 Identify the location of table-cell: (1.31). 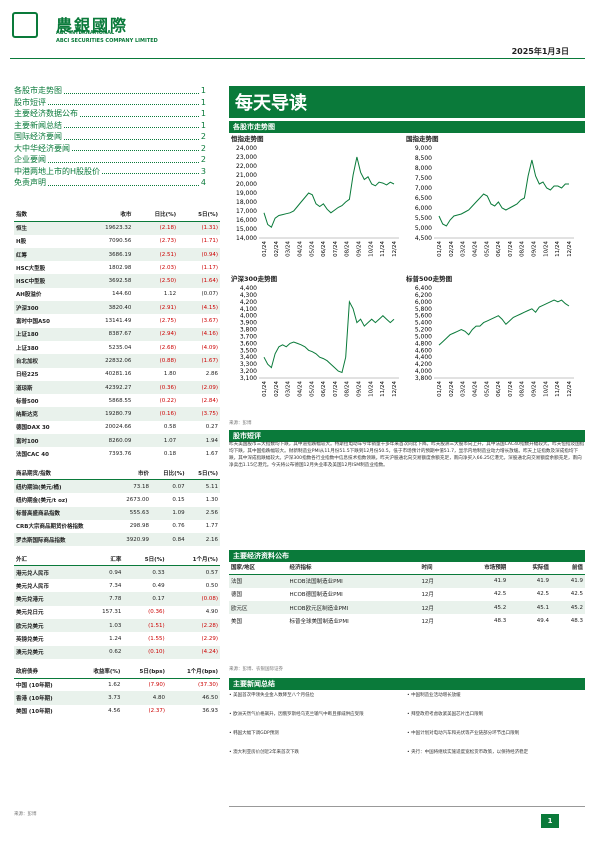
(209, 228).